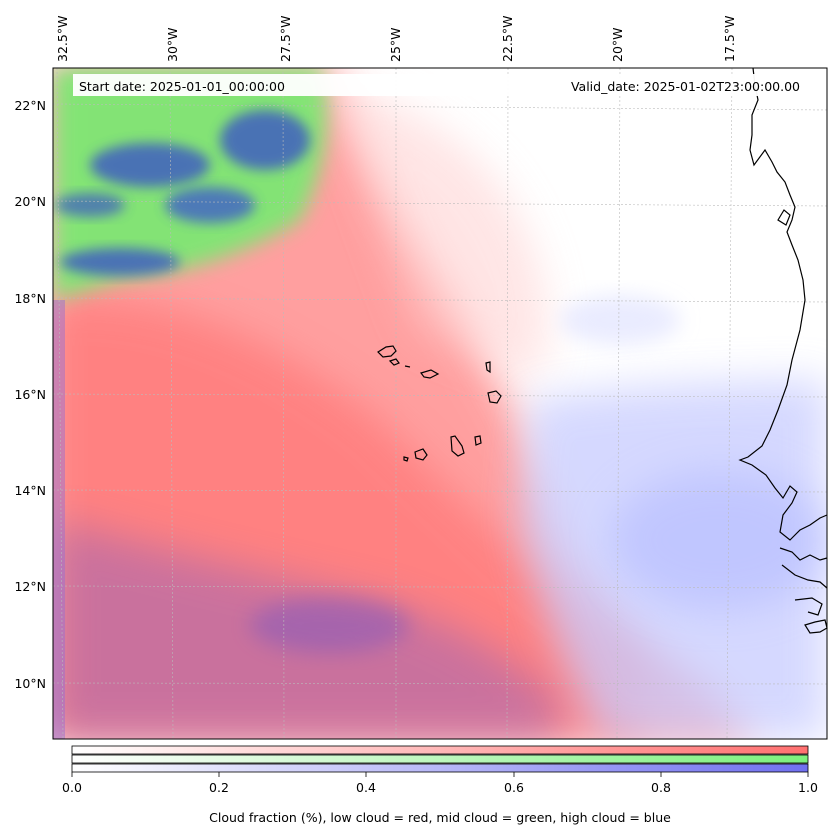 Image resolution: width=837 pixels, height=836 pixels. I want to click on lat-label: 16°N, so click(30, 394).